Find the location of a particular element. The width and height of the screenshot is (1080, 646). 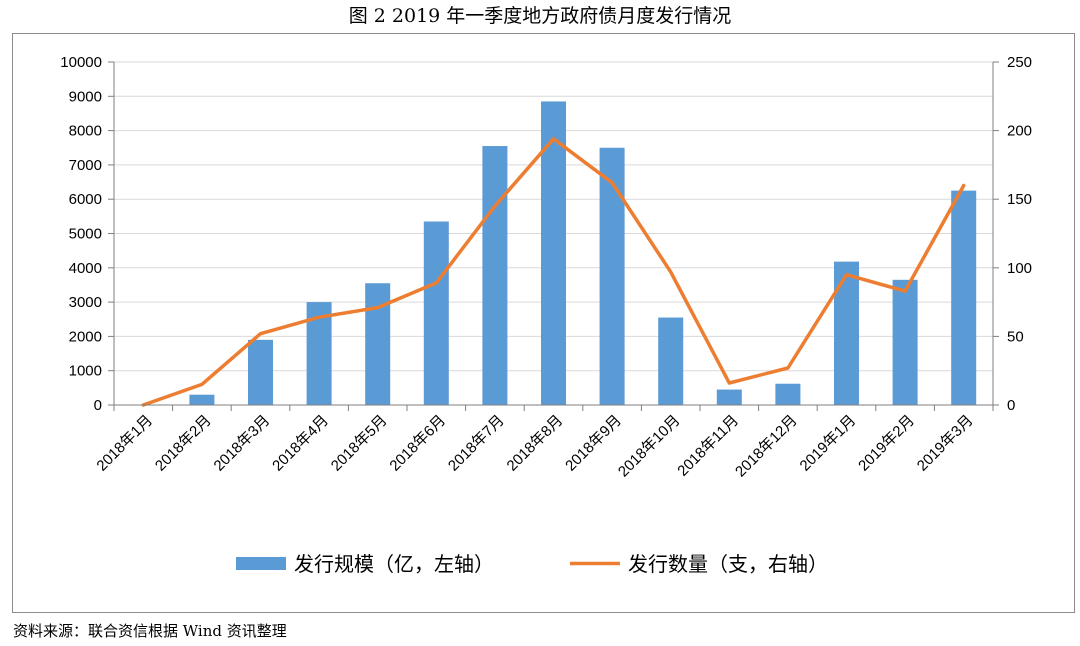

x-tick-label: 2018年1月 is located at coordinates (124, 443).